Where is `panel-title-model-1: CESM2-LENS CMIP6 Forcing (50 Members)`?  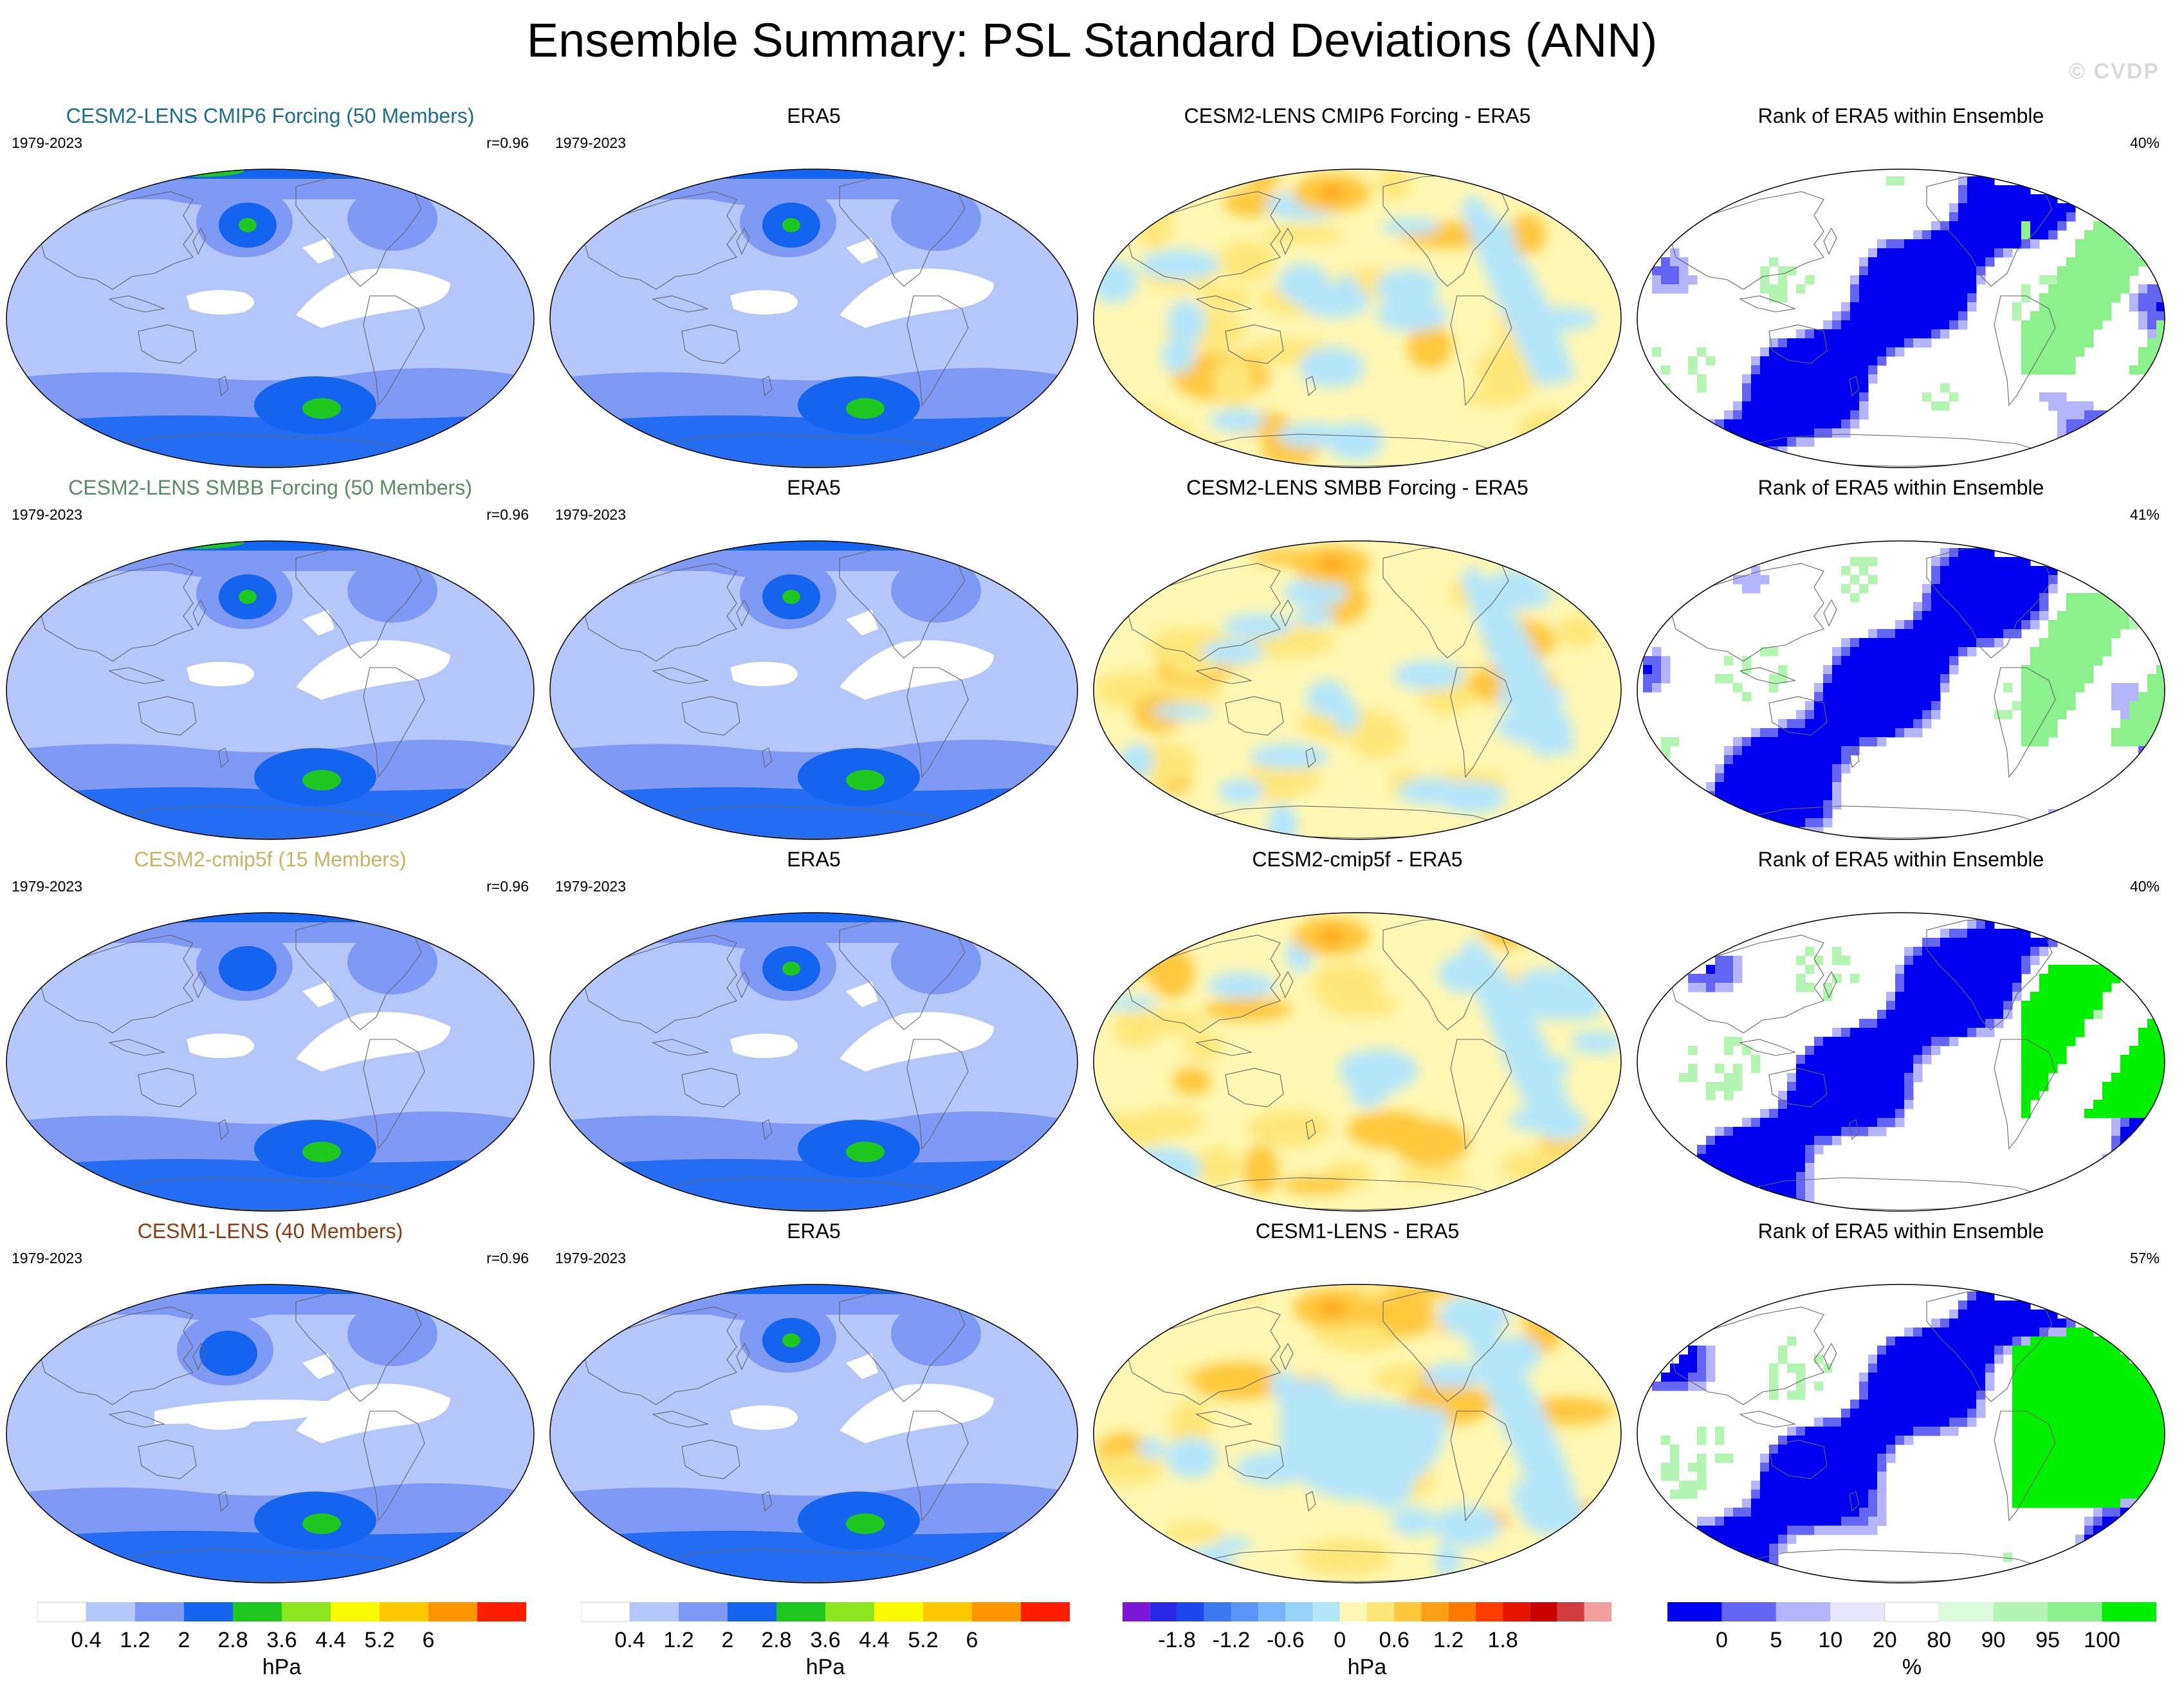 panel-title-model-1: CESM2-LENS CMIP6 Forcing (50 Members) is located at coordinates (270, 116).